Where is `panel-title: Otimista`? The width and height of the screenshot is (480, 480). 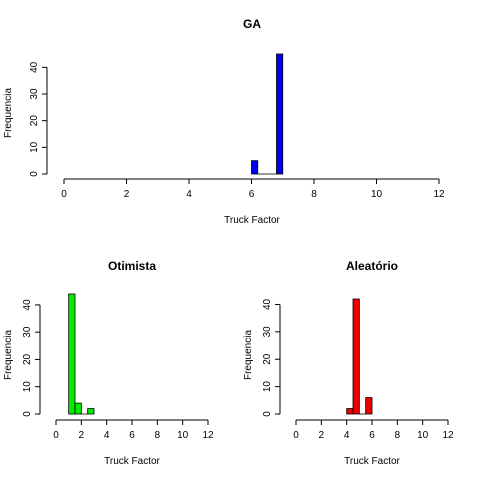
panel-title: Otimista is located at coordinates (132, 266).